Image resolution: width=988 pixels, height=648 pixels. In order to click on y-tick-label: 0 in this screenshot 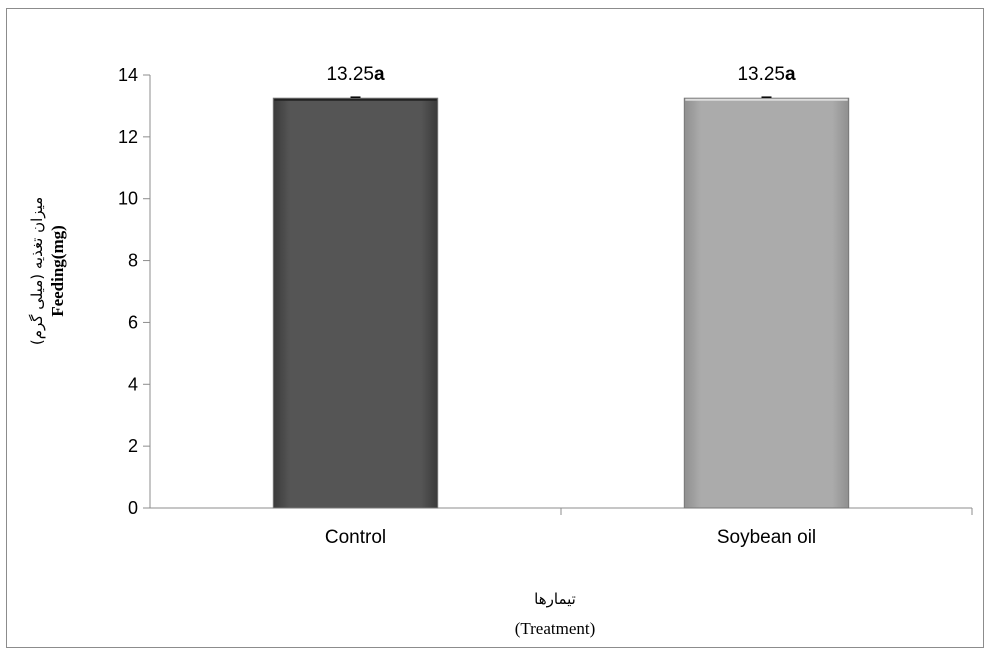, I will do `click(133, 508)`.